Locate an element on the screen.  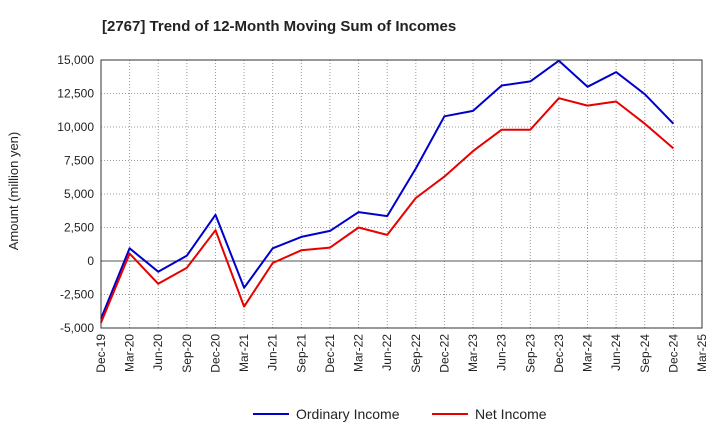
x-tick-label: Mar-25 is located at coordinates (702, 353).